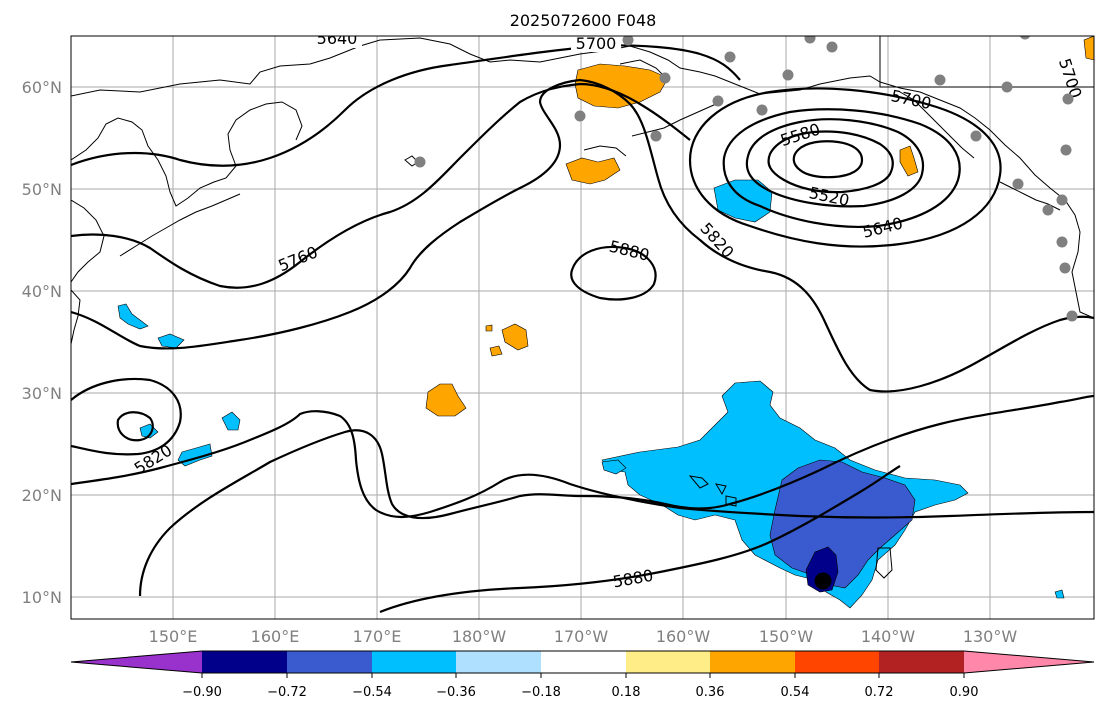 Image resolution: width=1105 pixels, height=712 pixels. I want to click on lon-label-180w: 180°W, so click(479, 636).